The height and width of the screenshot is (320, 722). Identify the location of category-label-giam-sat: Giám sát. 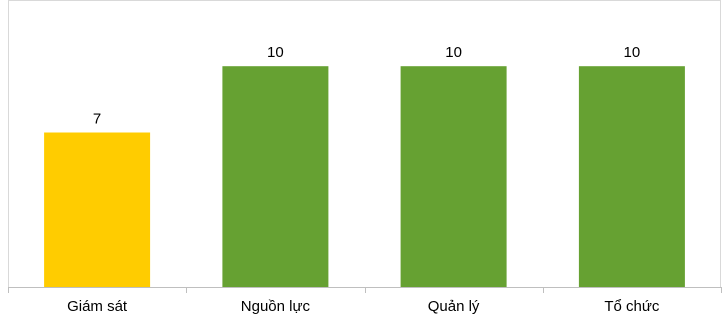
(97, 306).